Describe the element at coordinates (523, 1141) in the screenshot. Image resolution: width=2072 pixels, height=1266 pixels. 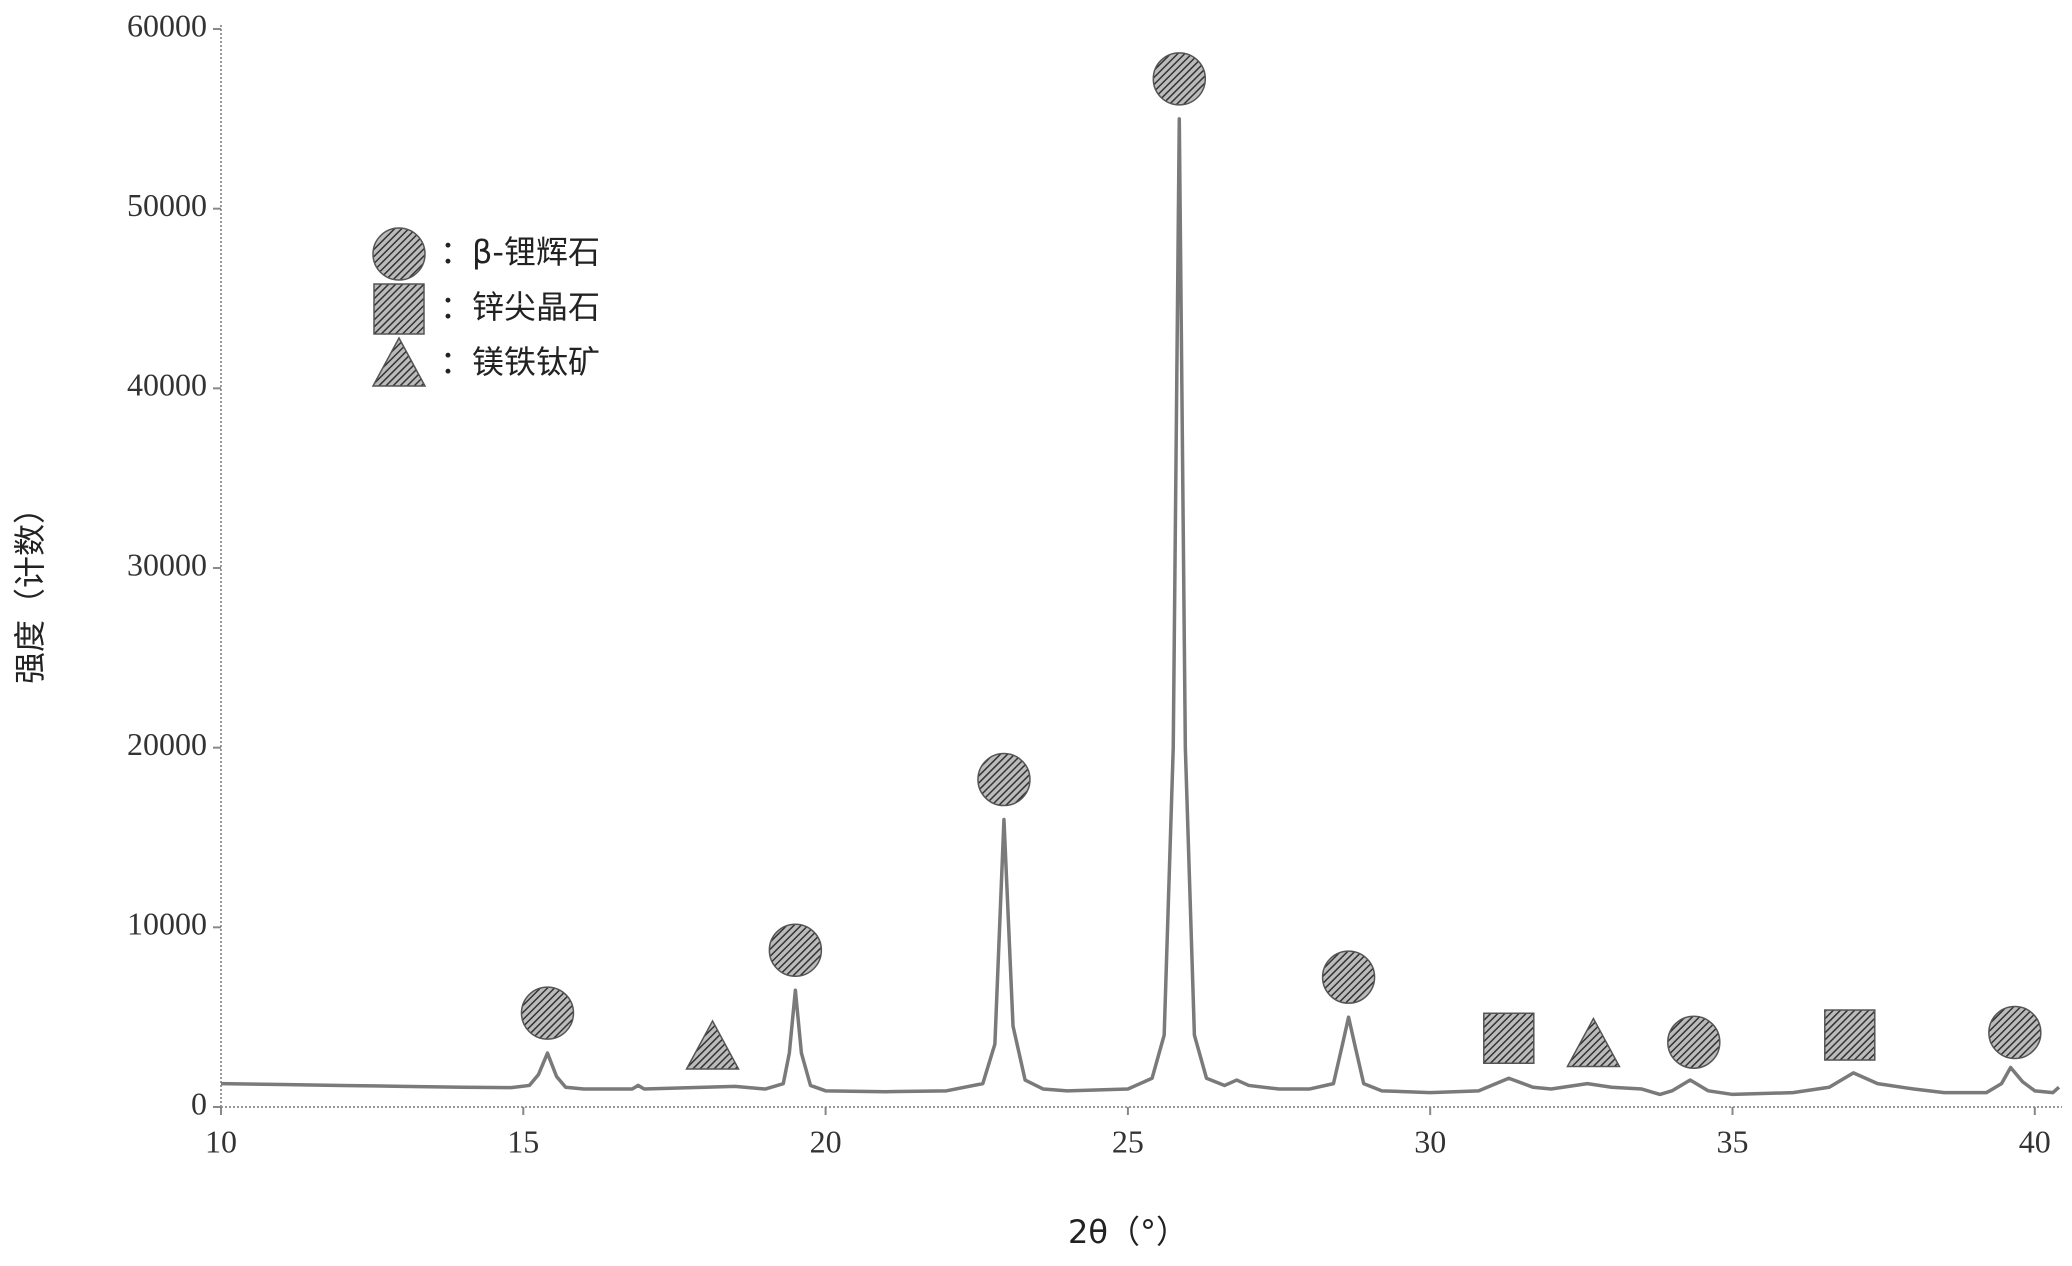
I see `x-tick-label: 15` at that location.